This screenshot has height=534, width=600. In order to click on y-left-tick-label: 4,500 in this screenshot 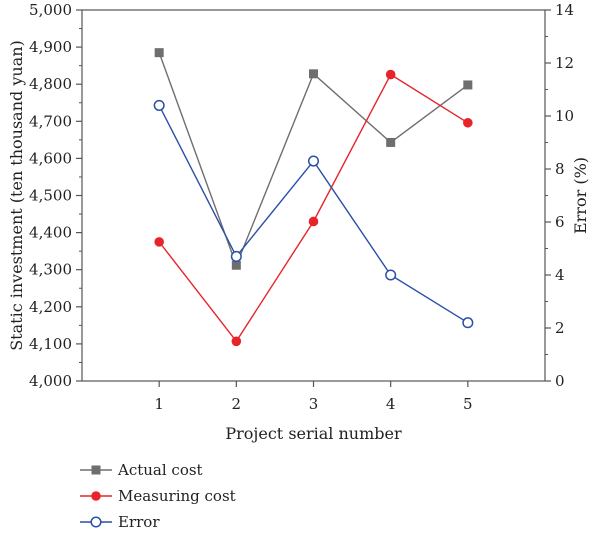, I will do `click(50, 196)`.